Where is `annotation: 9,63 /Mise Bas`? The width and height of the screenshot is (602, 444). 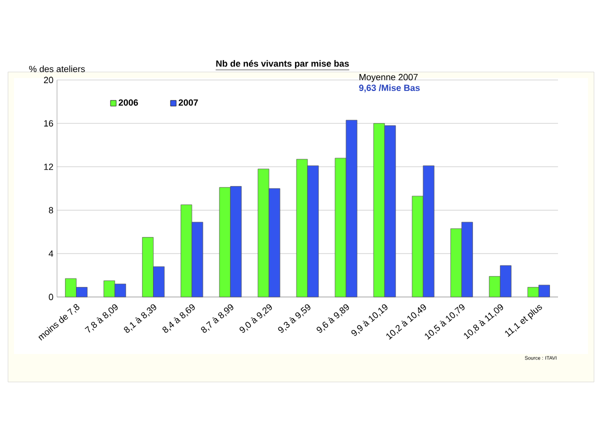 annotation: 9,63 /Mise Bas is located at coordinates (389, 88).